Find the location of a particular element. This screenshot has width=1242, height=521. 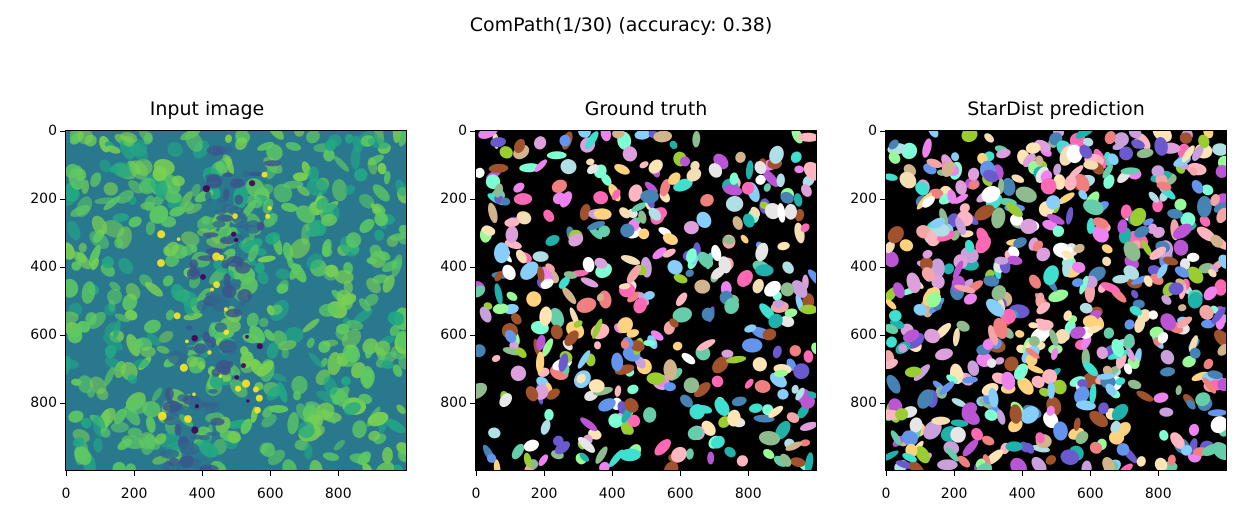

panel-title: StarDist prediction is located at coordinates (1056, 109).